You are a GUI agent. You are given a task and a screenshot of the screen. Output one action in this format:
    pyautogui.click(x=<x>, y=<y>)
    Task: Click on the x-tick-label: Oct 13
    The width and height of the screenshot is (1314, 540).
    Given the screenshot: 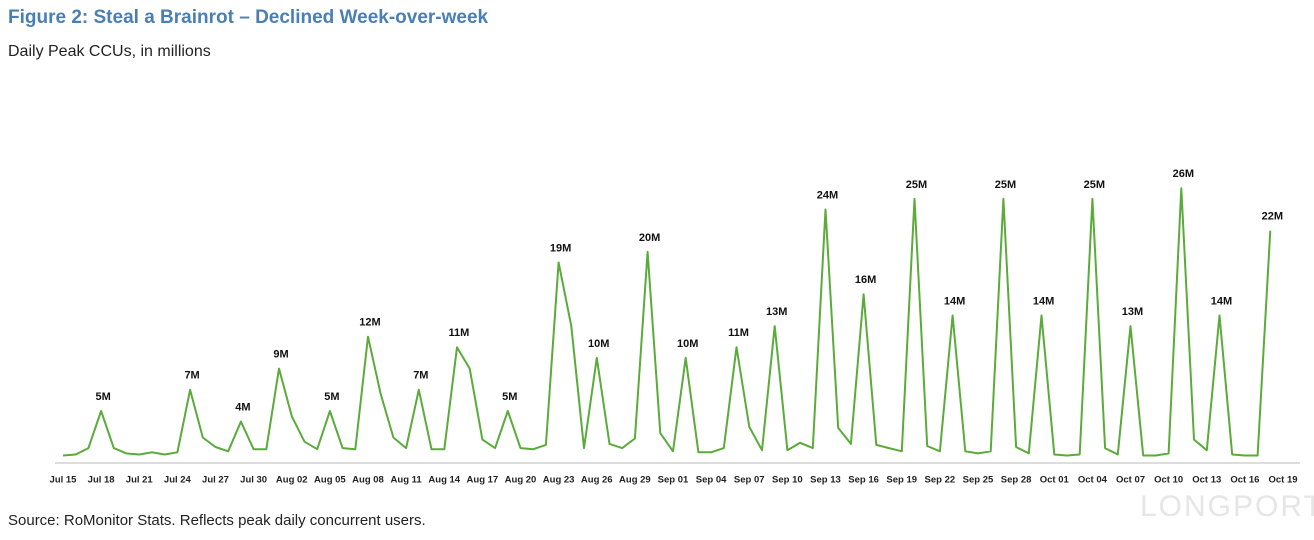 What is the action you would take?
    pyautogui.click(x=1206, y=480)
    